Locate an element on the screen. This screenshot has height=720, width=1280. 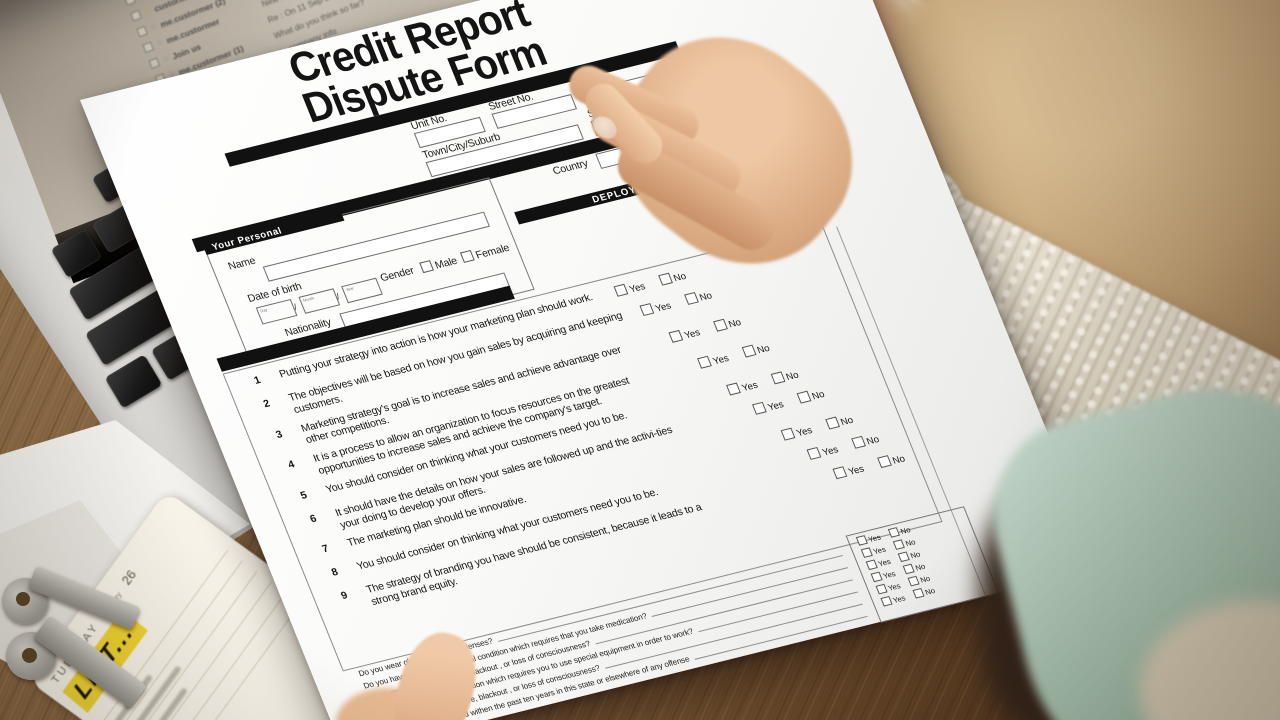
question-number: 8 is located at coordinates (335, 573).